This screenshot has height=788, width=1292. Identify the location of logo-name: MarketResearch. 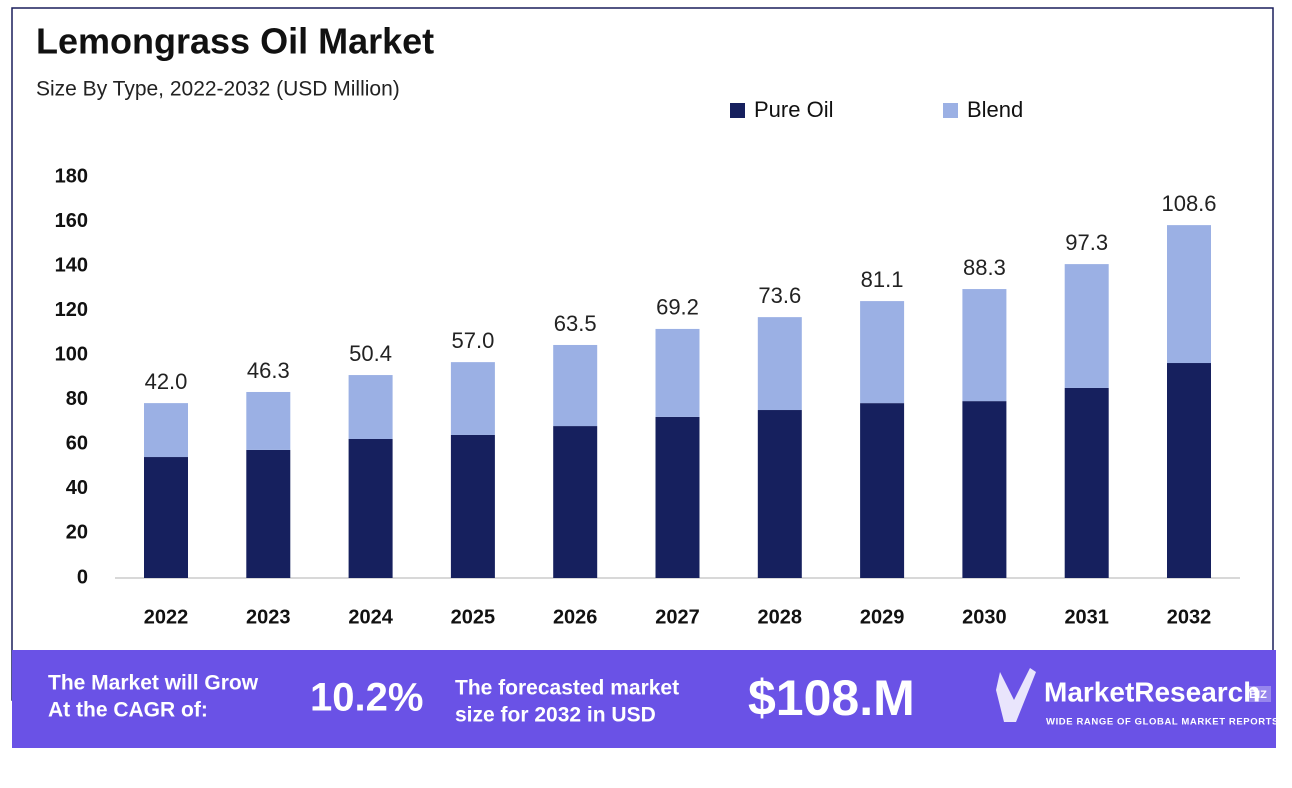
(1152, 691).